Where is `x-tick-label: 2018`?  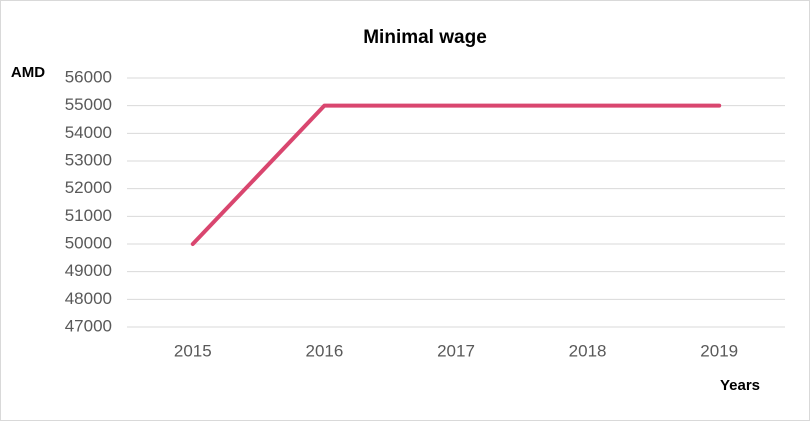 x-tick-label: 2018 is located at coordinates (588, 350).